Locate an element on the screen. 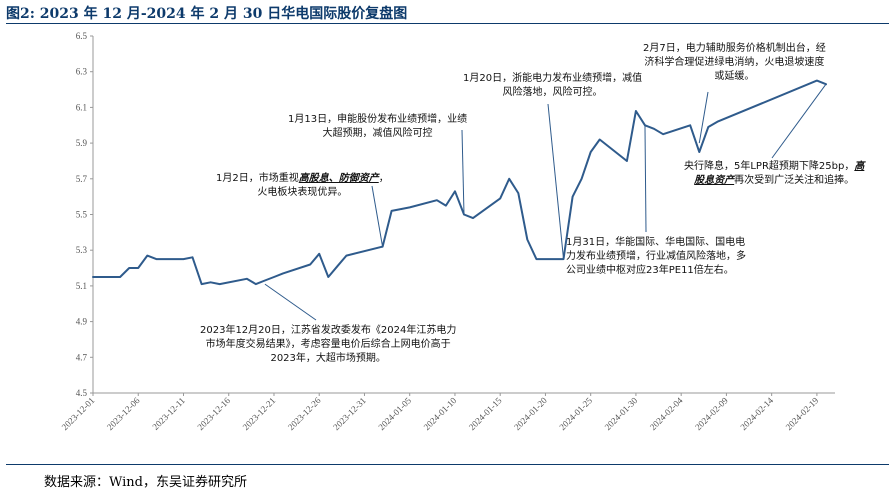 Image resolution: width=895 pixels, height=492 pixels. y-tick-label: 5.9 is located at coordinates (82, 143).